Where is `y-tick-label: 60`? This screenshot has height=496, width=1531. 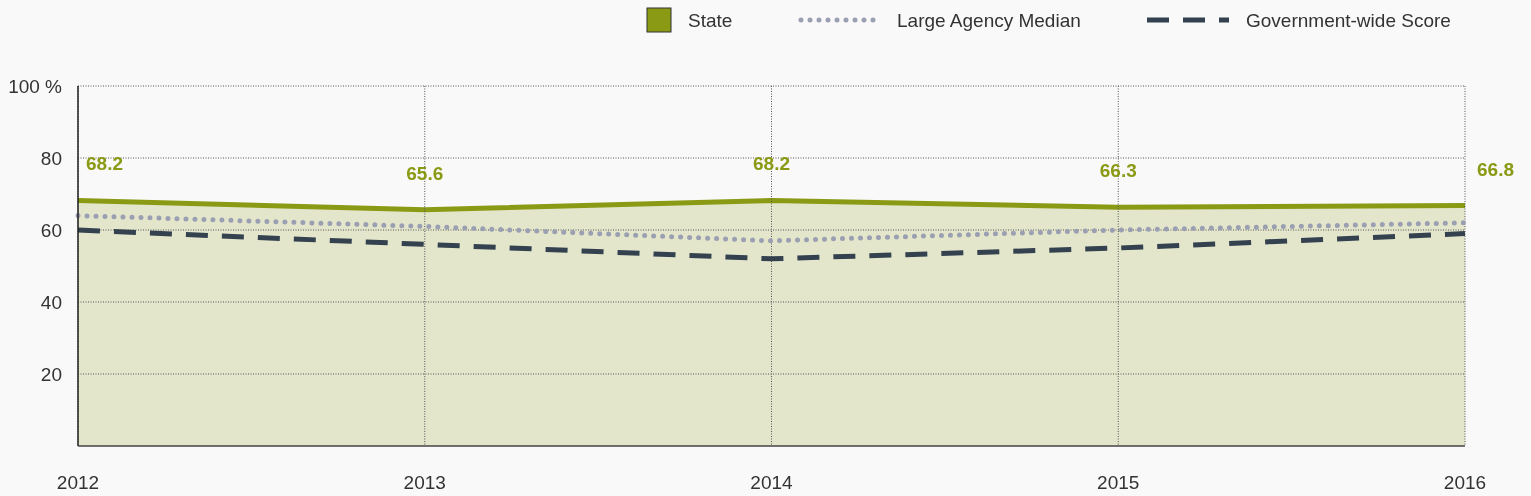
y-tick-label: 60 is located at coordinates (51, 230).